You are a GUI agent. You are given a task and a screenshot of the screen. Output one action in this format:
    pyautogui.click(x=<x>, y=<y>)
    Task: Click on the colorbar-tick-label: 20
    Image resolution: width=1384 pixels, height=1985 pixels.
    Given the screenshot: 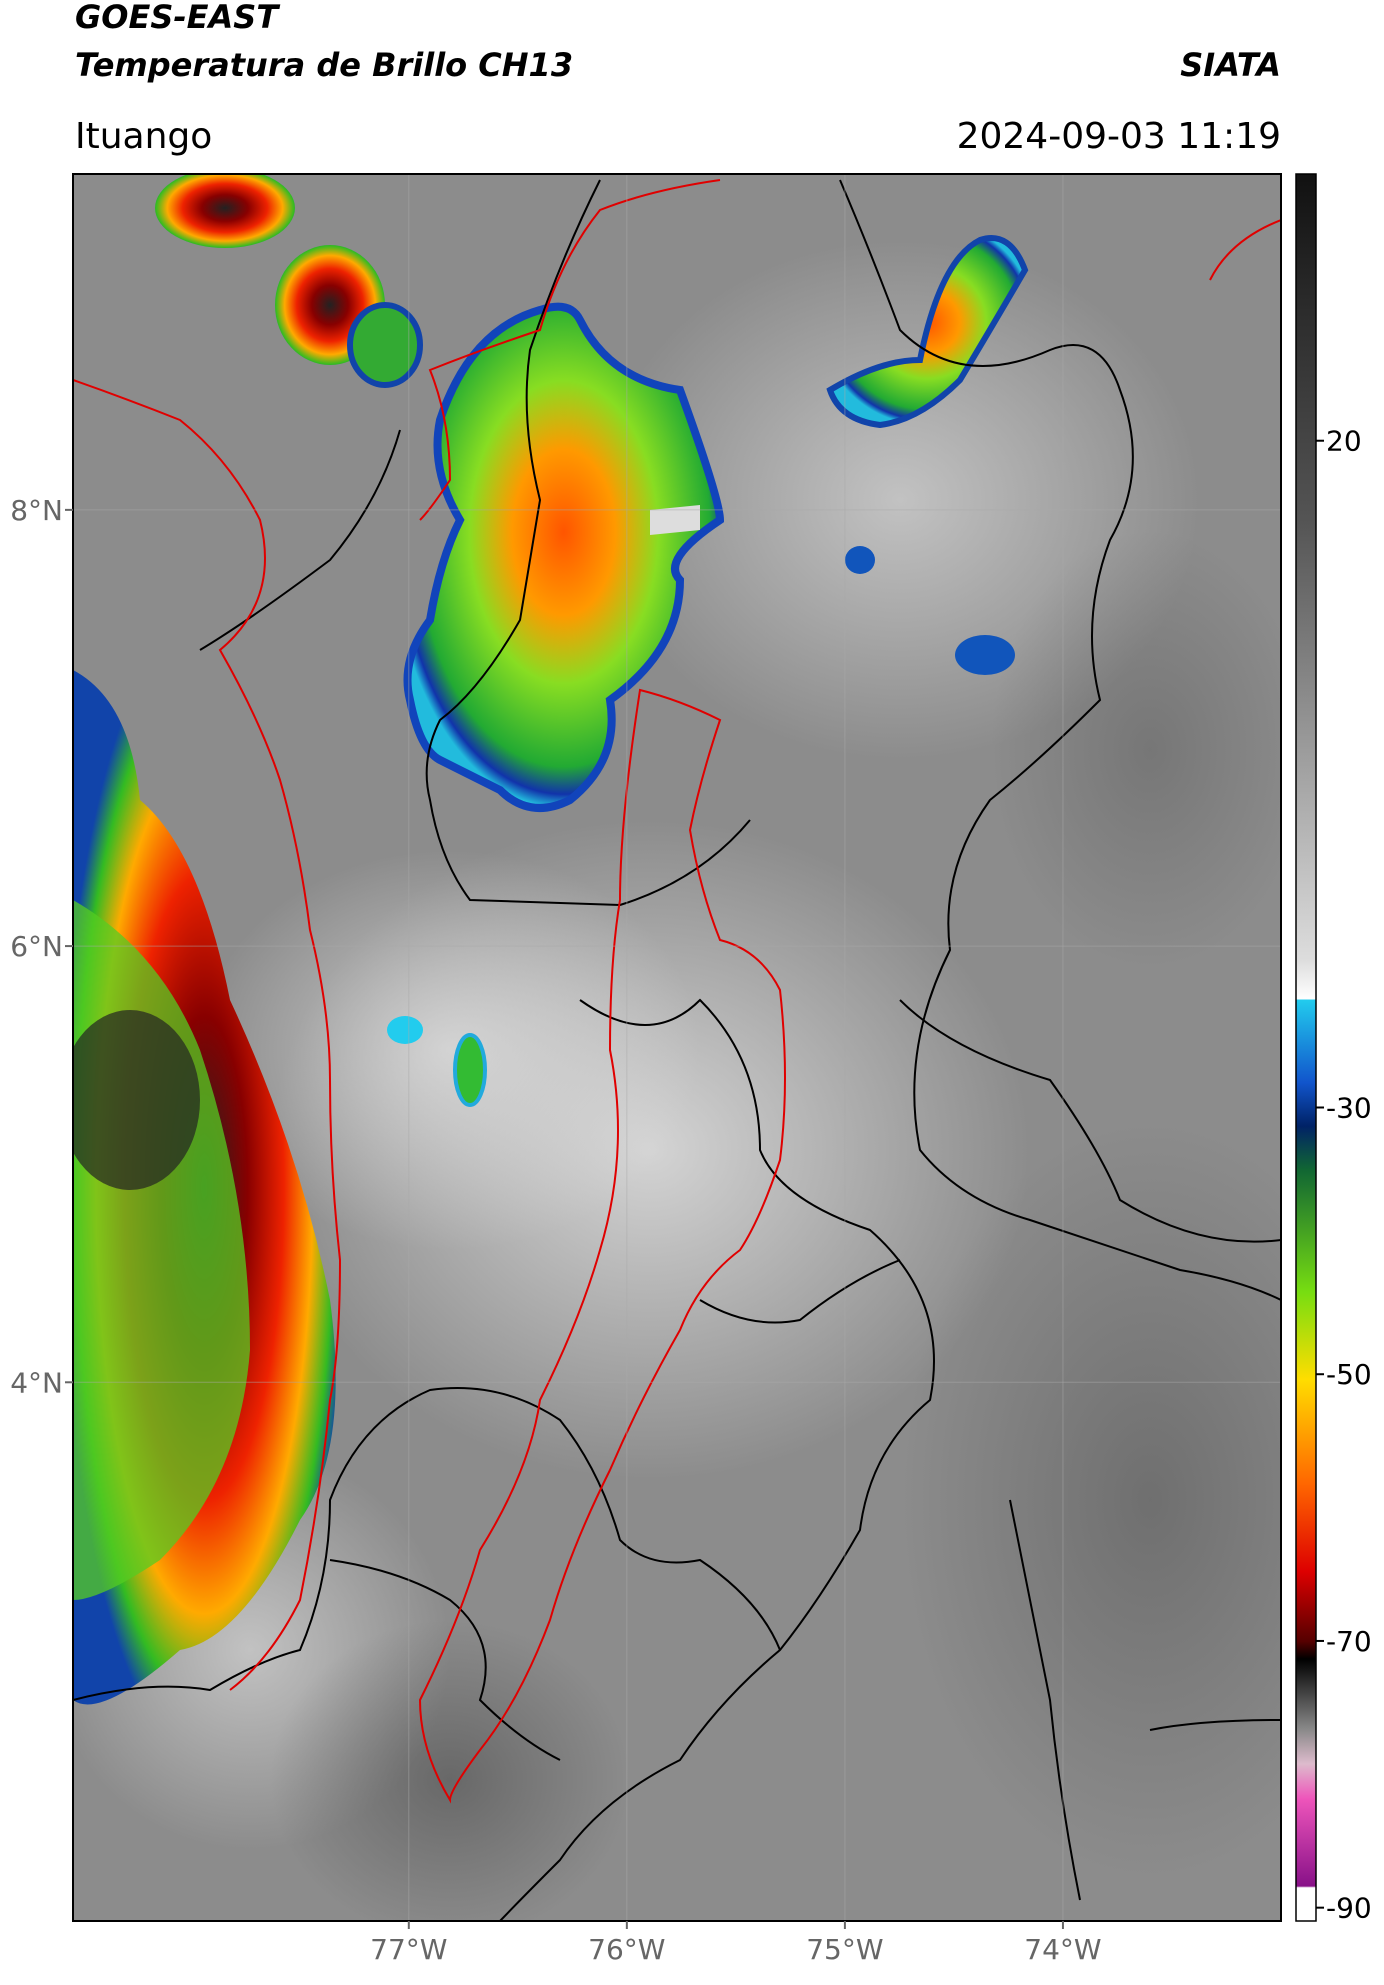 What is the action you would take?
    pyautogui.click(x=1344, y=441)
    